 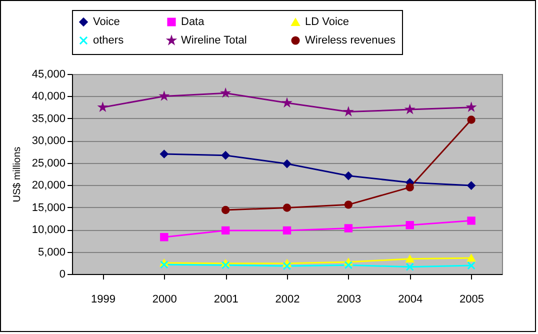 I want to click on legend-label: LD Voice, so click(x=327, y=22).